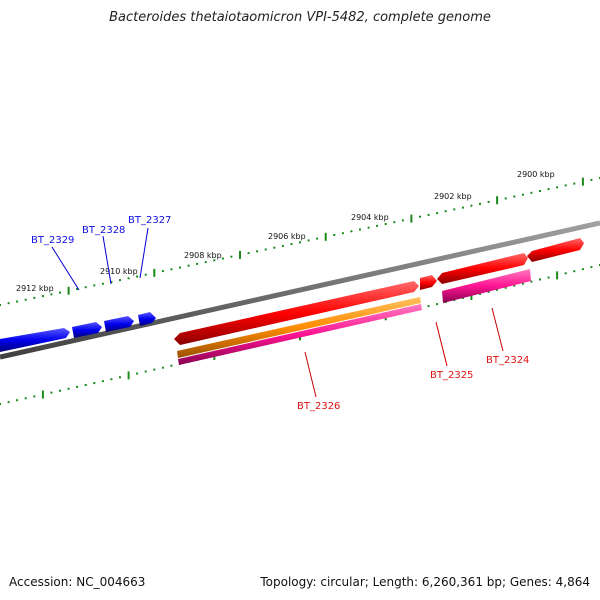 This screenshot has height=600, width=600. What do you see at coordinates (119, 324) in the screenshot?
I see `gene-arrow-bt2328` at bounding box center [119, 324].